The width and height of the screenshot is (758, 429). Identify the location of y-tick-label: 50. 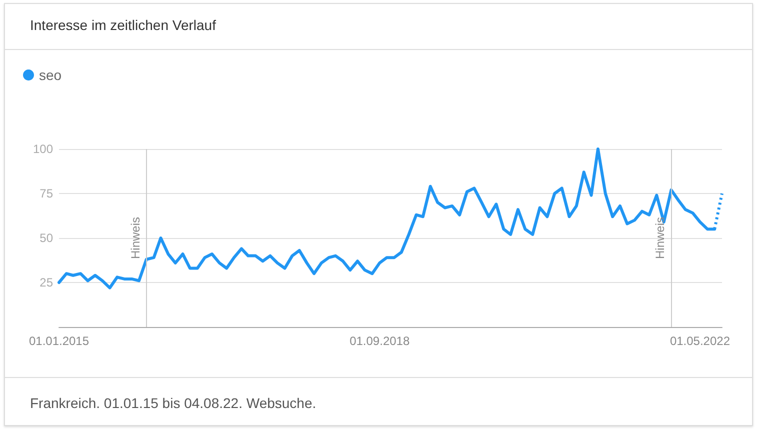
(47, 238).